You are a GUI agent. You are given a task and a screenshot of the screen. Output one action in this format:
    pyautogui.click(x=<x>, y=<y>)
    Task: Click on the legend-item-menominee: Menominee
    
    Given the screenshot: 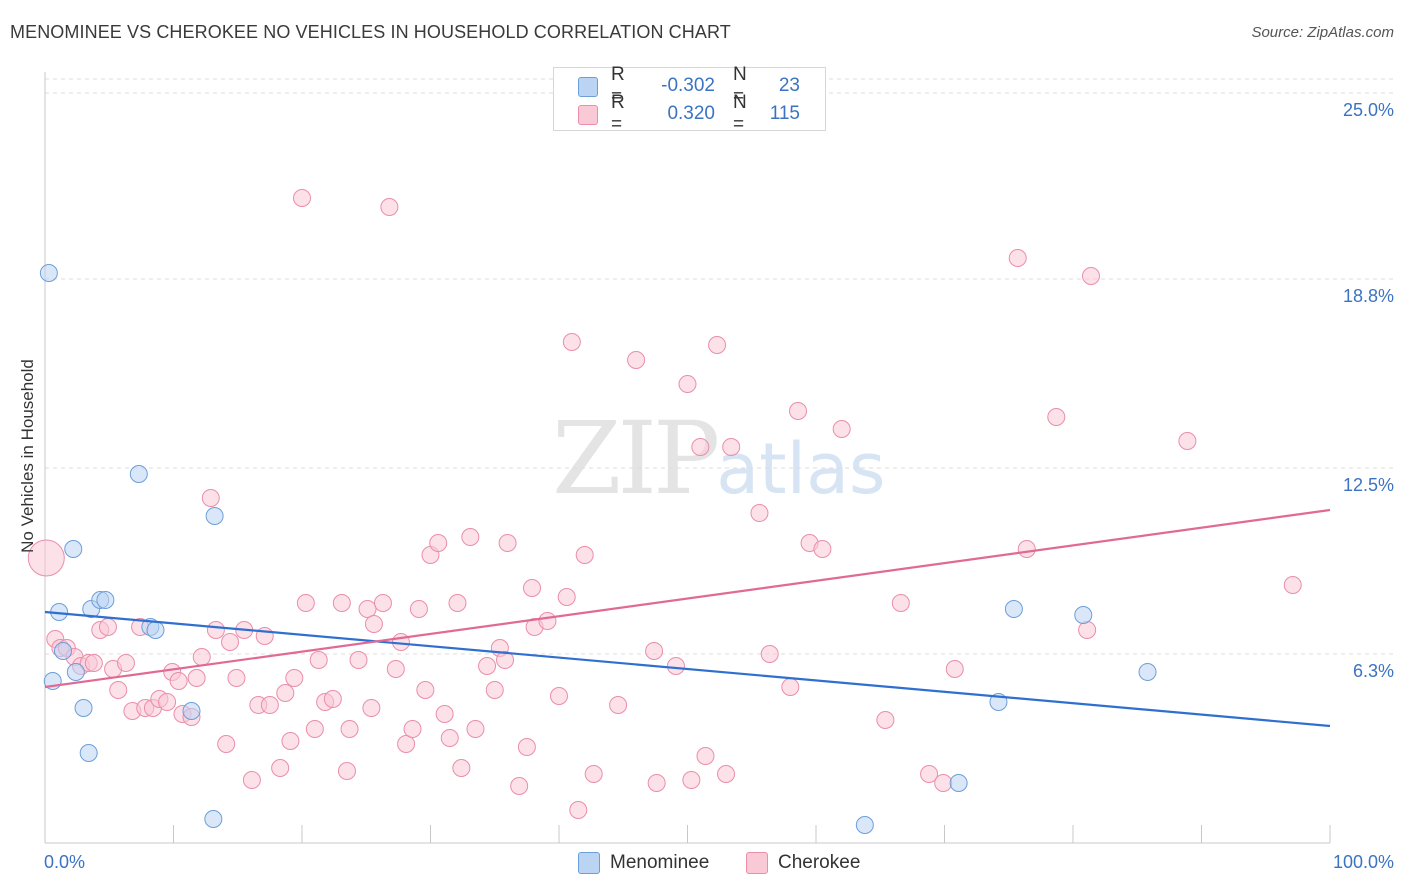 What is the action you would take?
    pyautogui.click(x=643, y=863)
    